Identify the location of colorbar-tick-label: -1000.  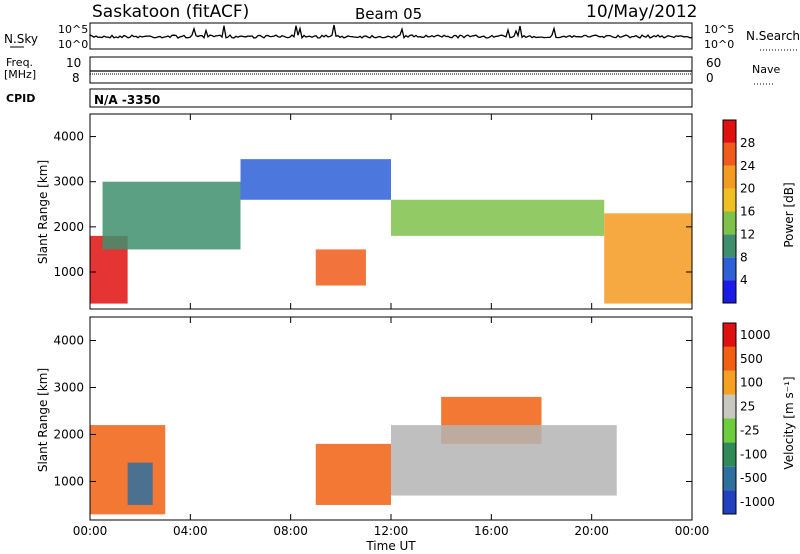
(757, 502).